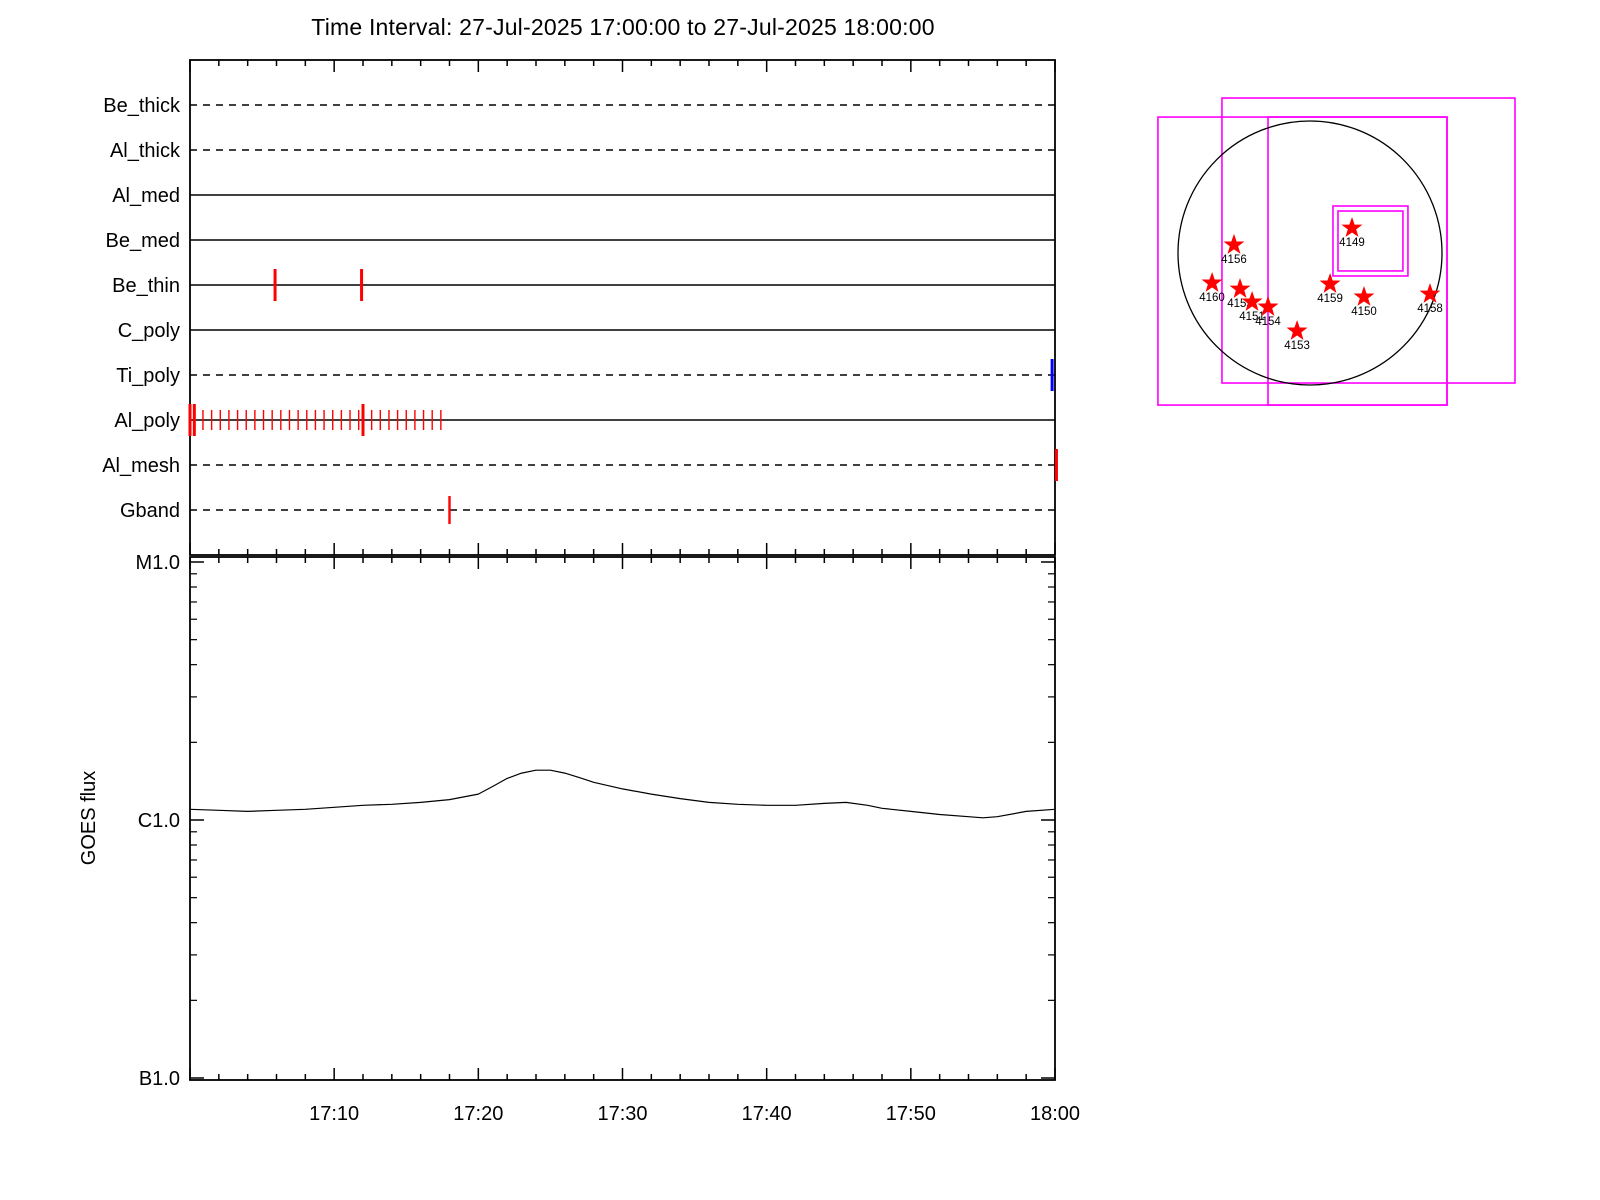  I want to click on active-region-label: 4149, so click(1352, 243).